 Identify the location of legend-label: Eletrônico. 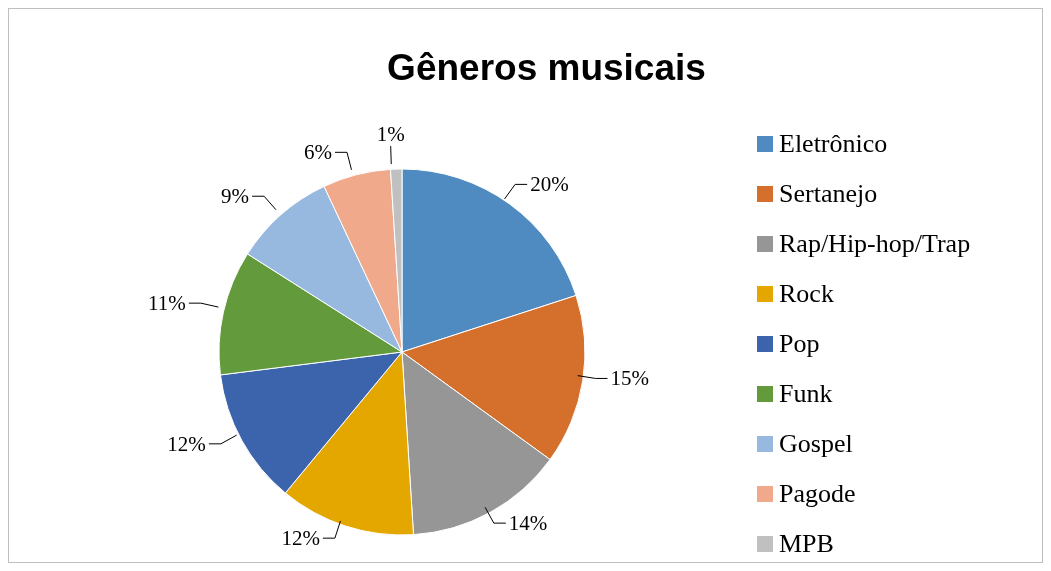
(833, 144).